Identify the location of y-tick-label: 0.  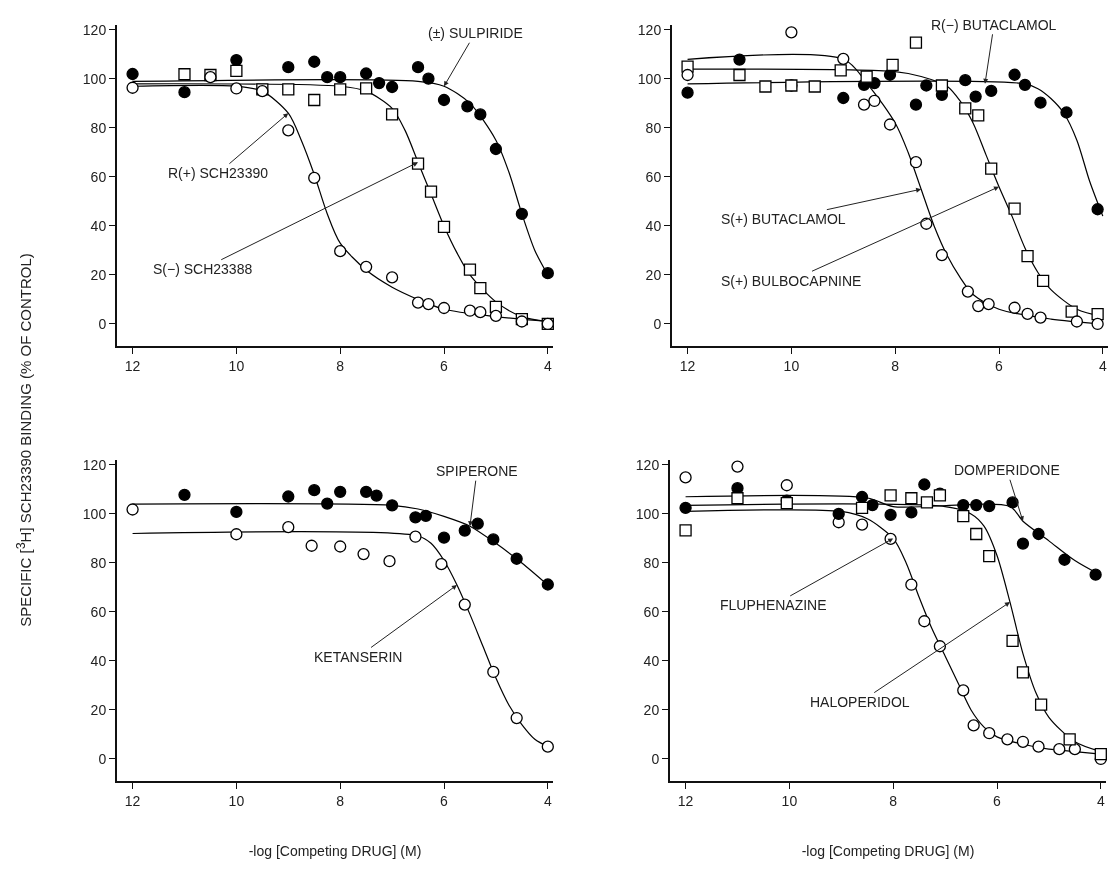
(102, 758).